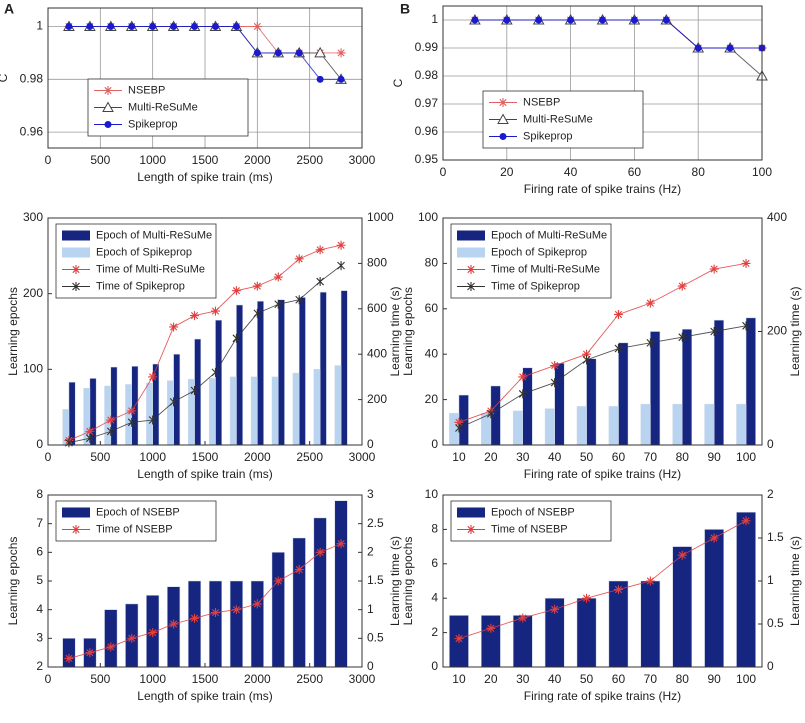 Image resolution: width=805 pixels, height=723 pixels. I want to click on x-tick-label: 100, so click(746, 679).